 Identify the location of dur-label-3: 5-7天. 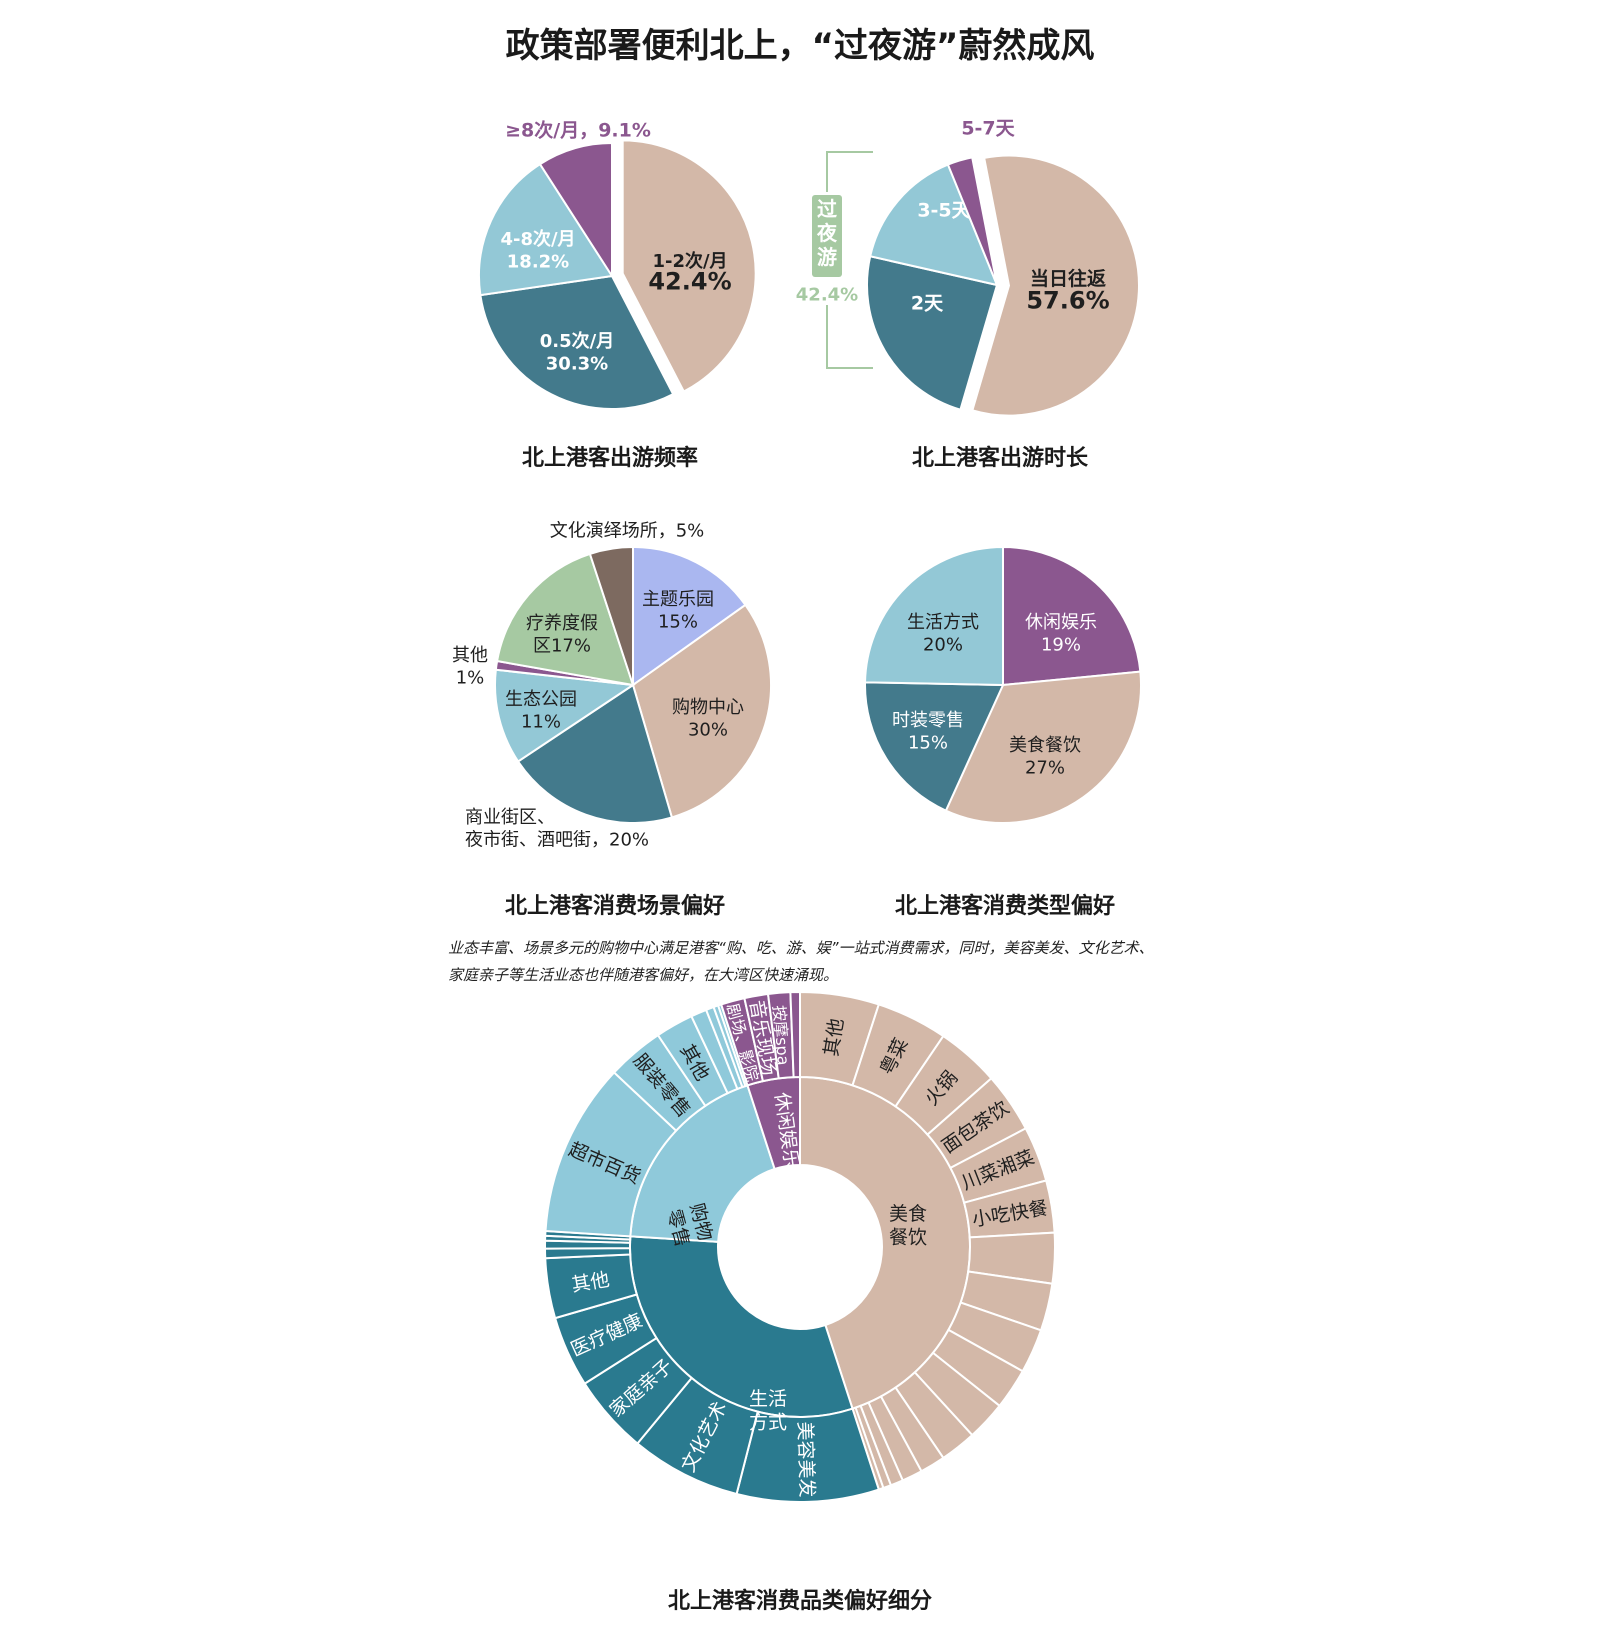
(988, 129).